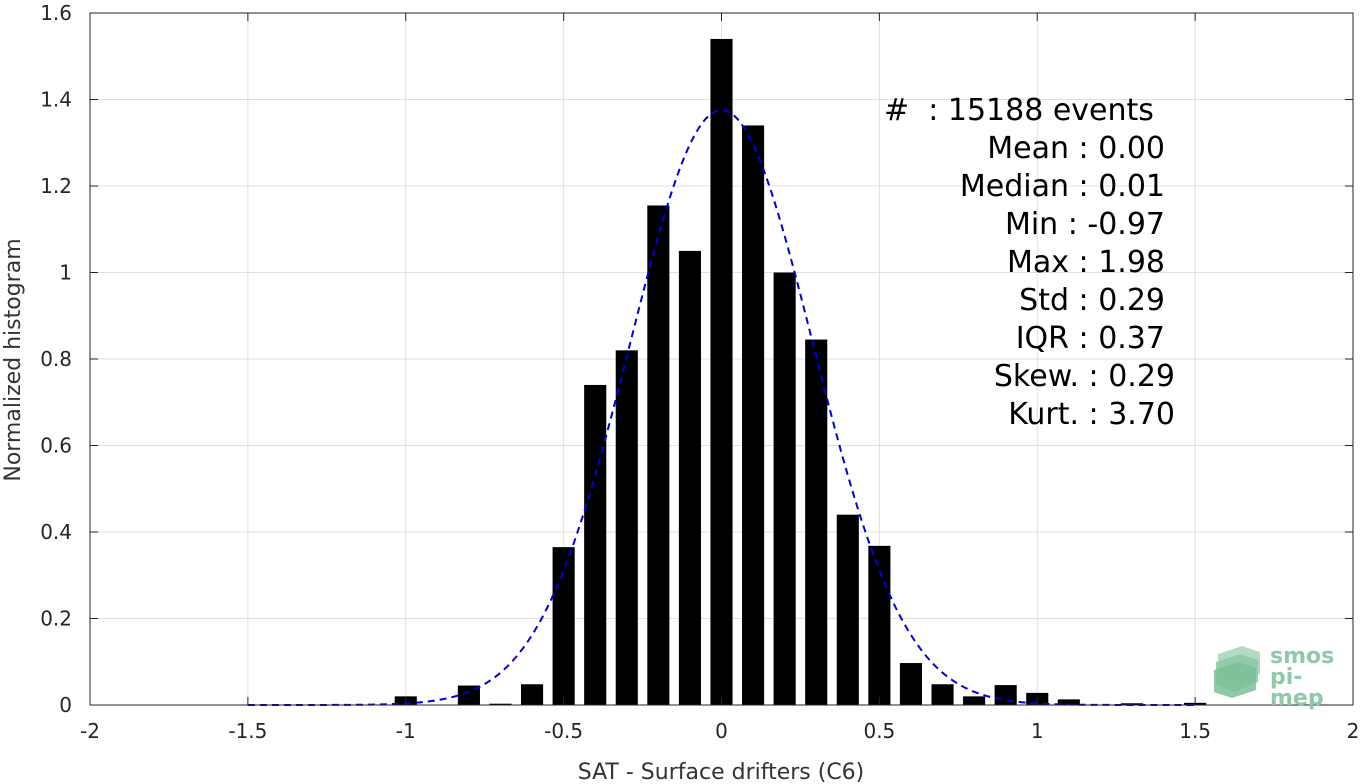  I want to click on stat-std: Std : 0.29, so click(1092, 300).